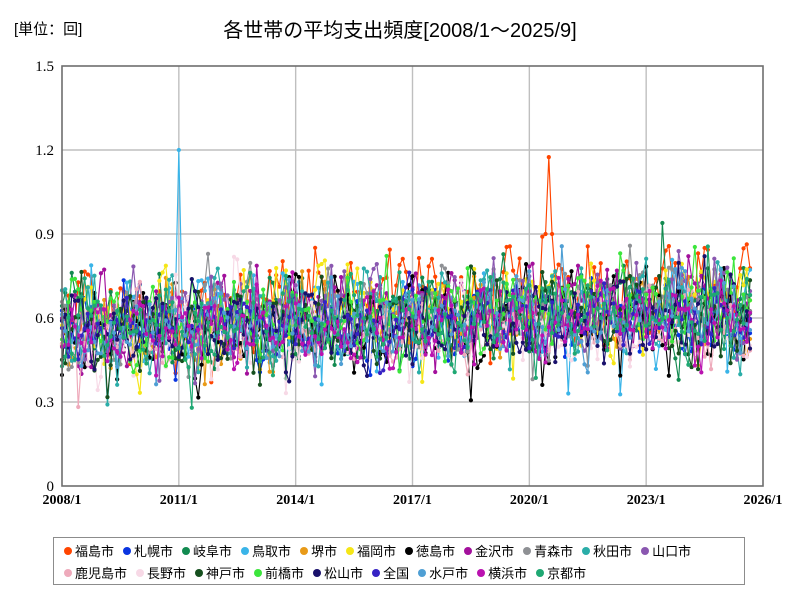  Describe the element at coordinates (449, 573) in the screenshot. I see `legend-label: 水戸市` at that location.